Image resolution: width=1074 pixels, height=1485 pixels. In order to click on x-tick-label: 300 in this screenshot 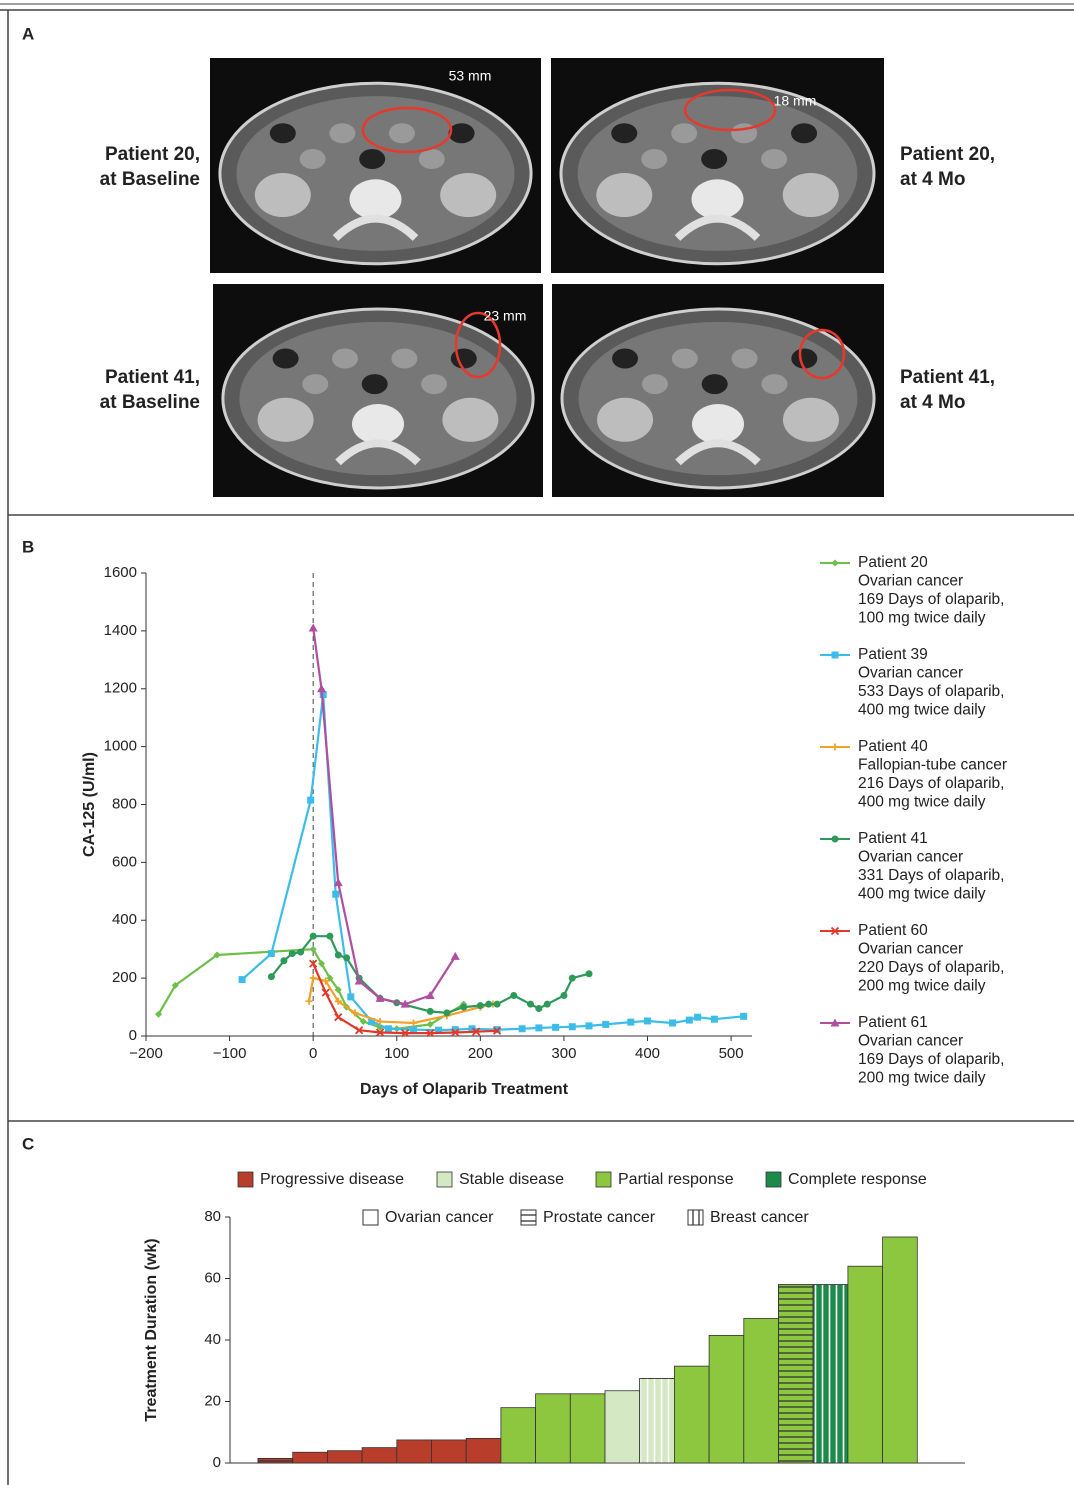, I will do `click(563, 1053)`.